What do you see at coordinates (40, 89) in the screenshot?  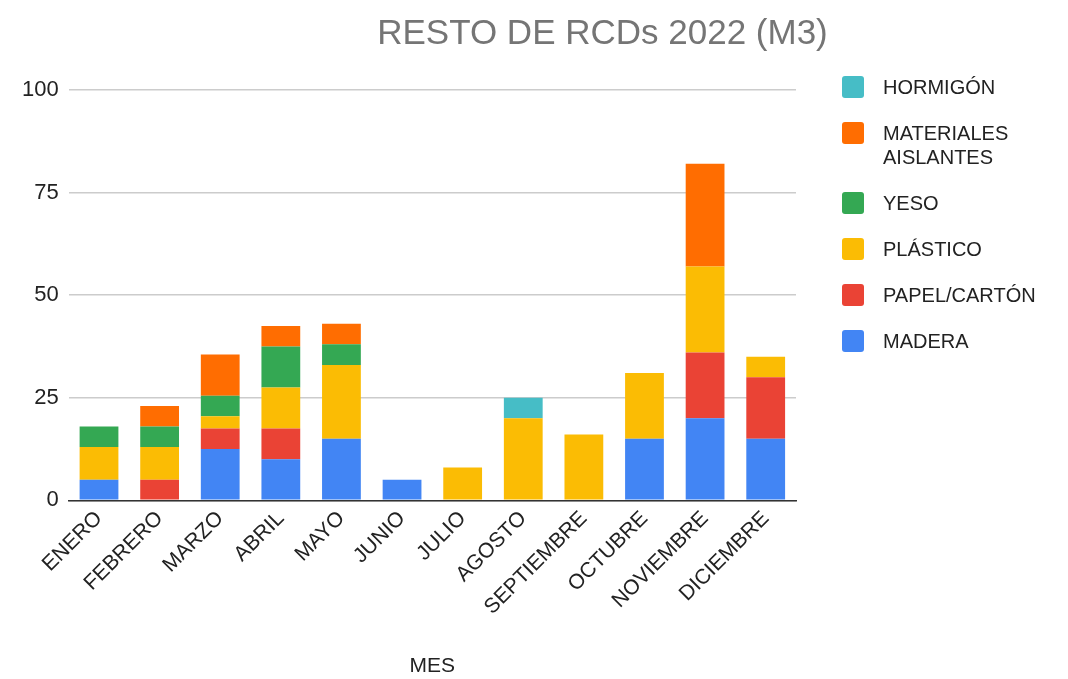 I see `y-tick-label: 100` at bounding box center [40, 89].